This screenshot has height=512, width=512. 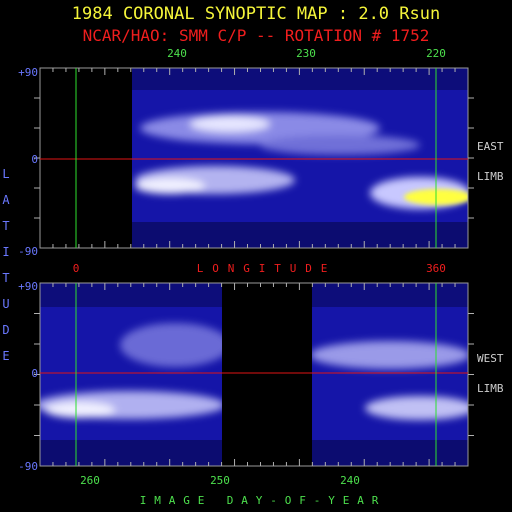 What do you see at coordinates (324, 268) in the screenshot?
I see `longitude-axis-letter: E` at bounding box center [324, 268].